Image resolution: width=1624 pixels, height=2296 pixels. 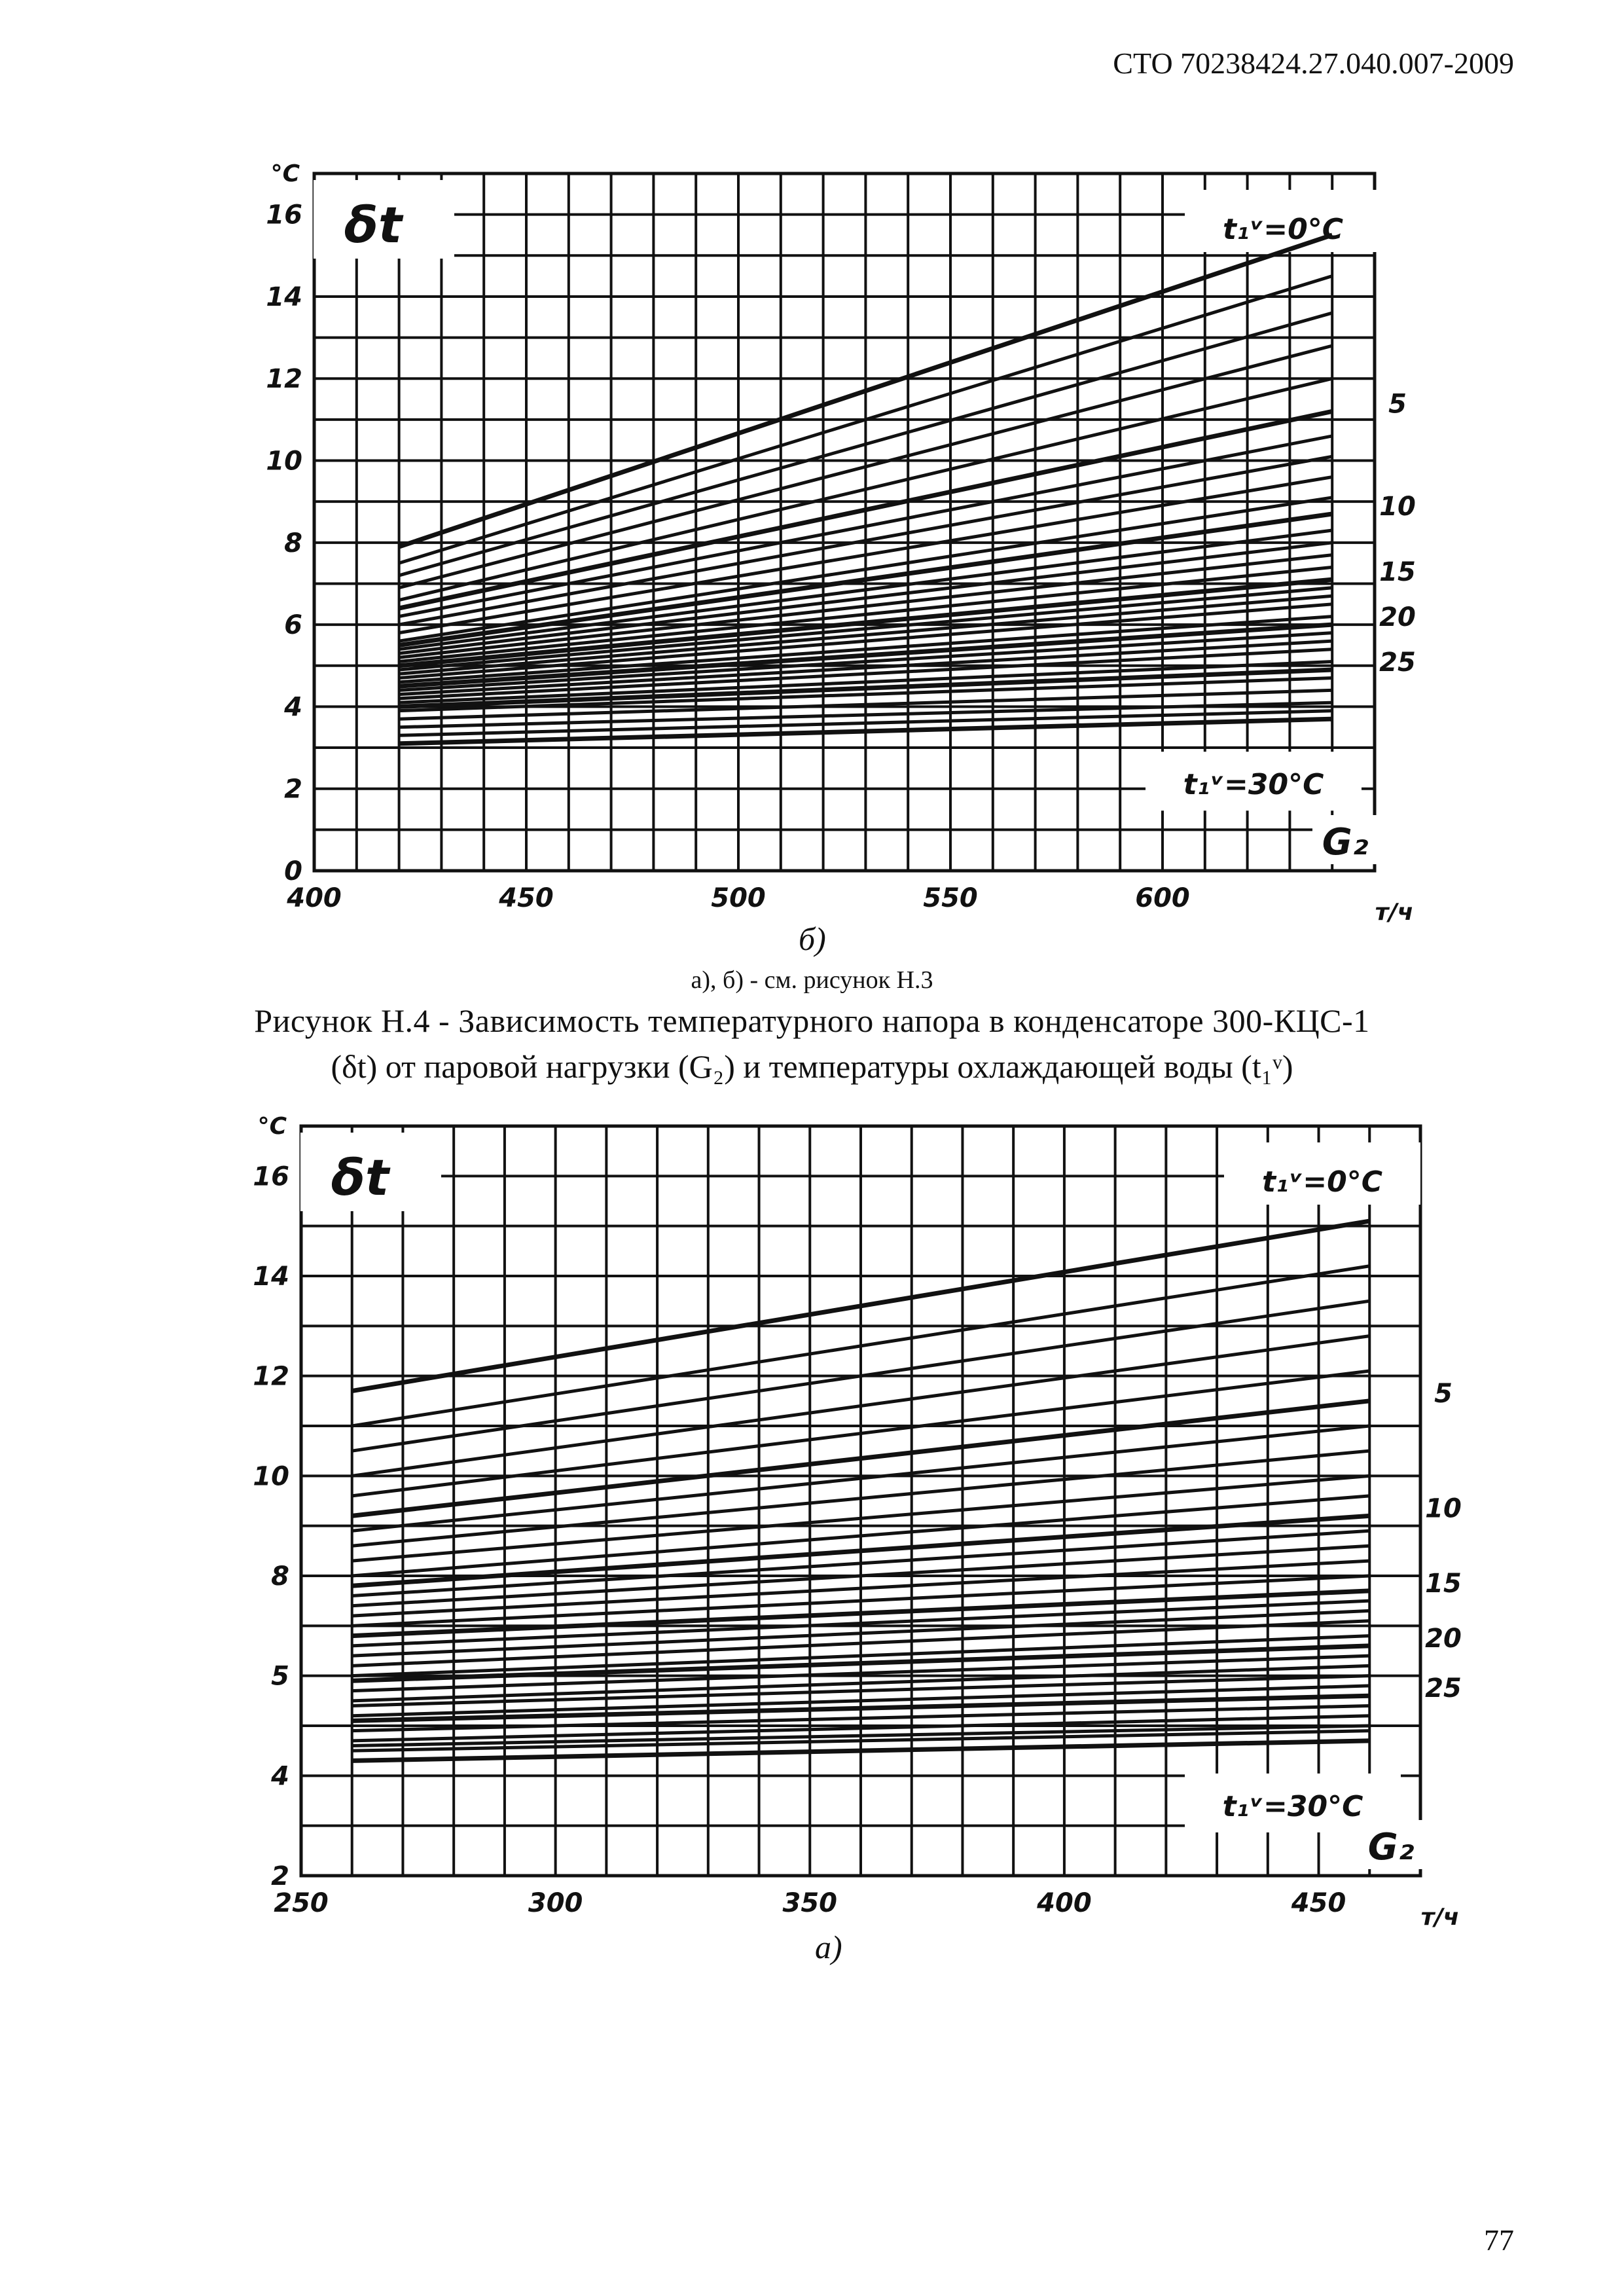 I want to click on x-tick-label: 550, so click(x=950, y=898).